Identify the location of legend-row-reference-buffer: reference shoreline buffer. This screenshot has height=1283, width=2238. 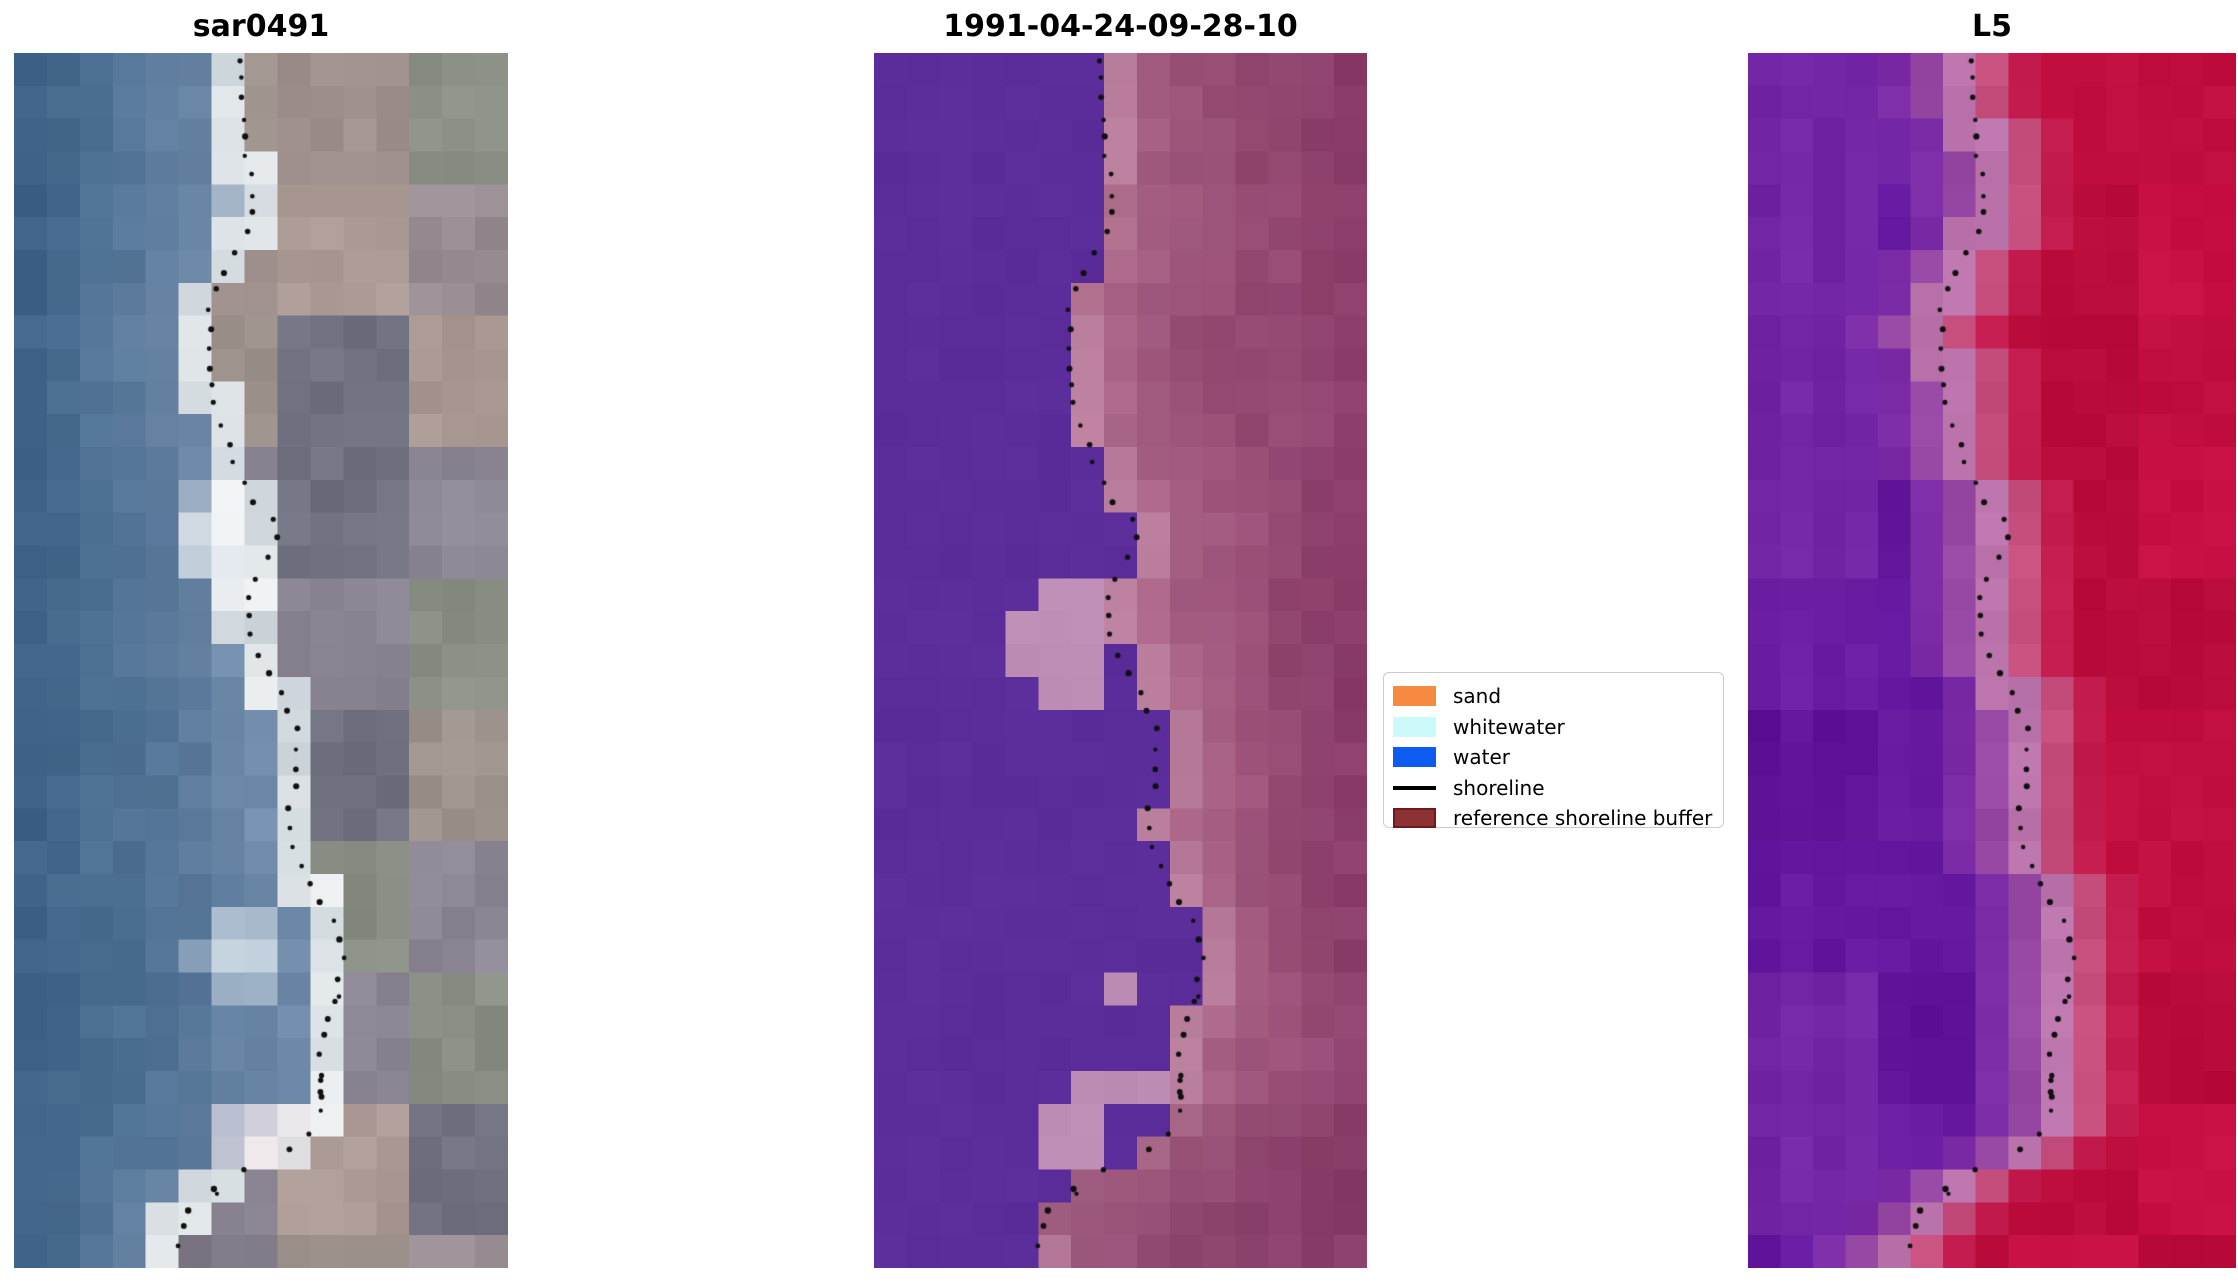
(1553, 818).